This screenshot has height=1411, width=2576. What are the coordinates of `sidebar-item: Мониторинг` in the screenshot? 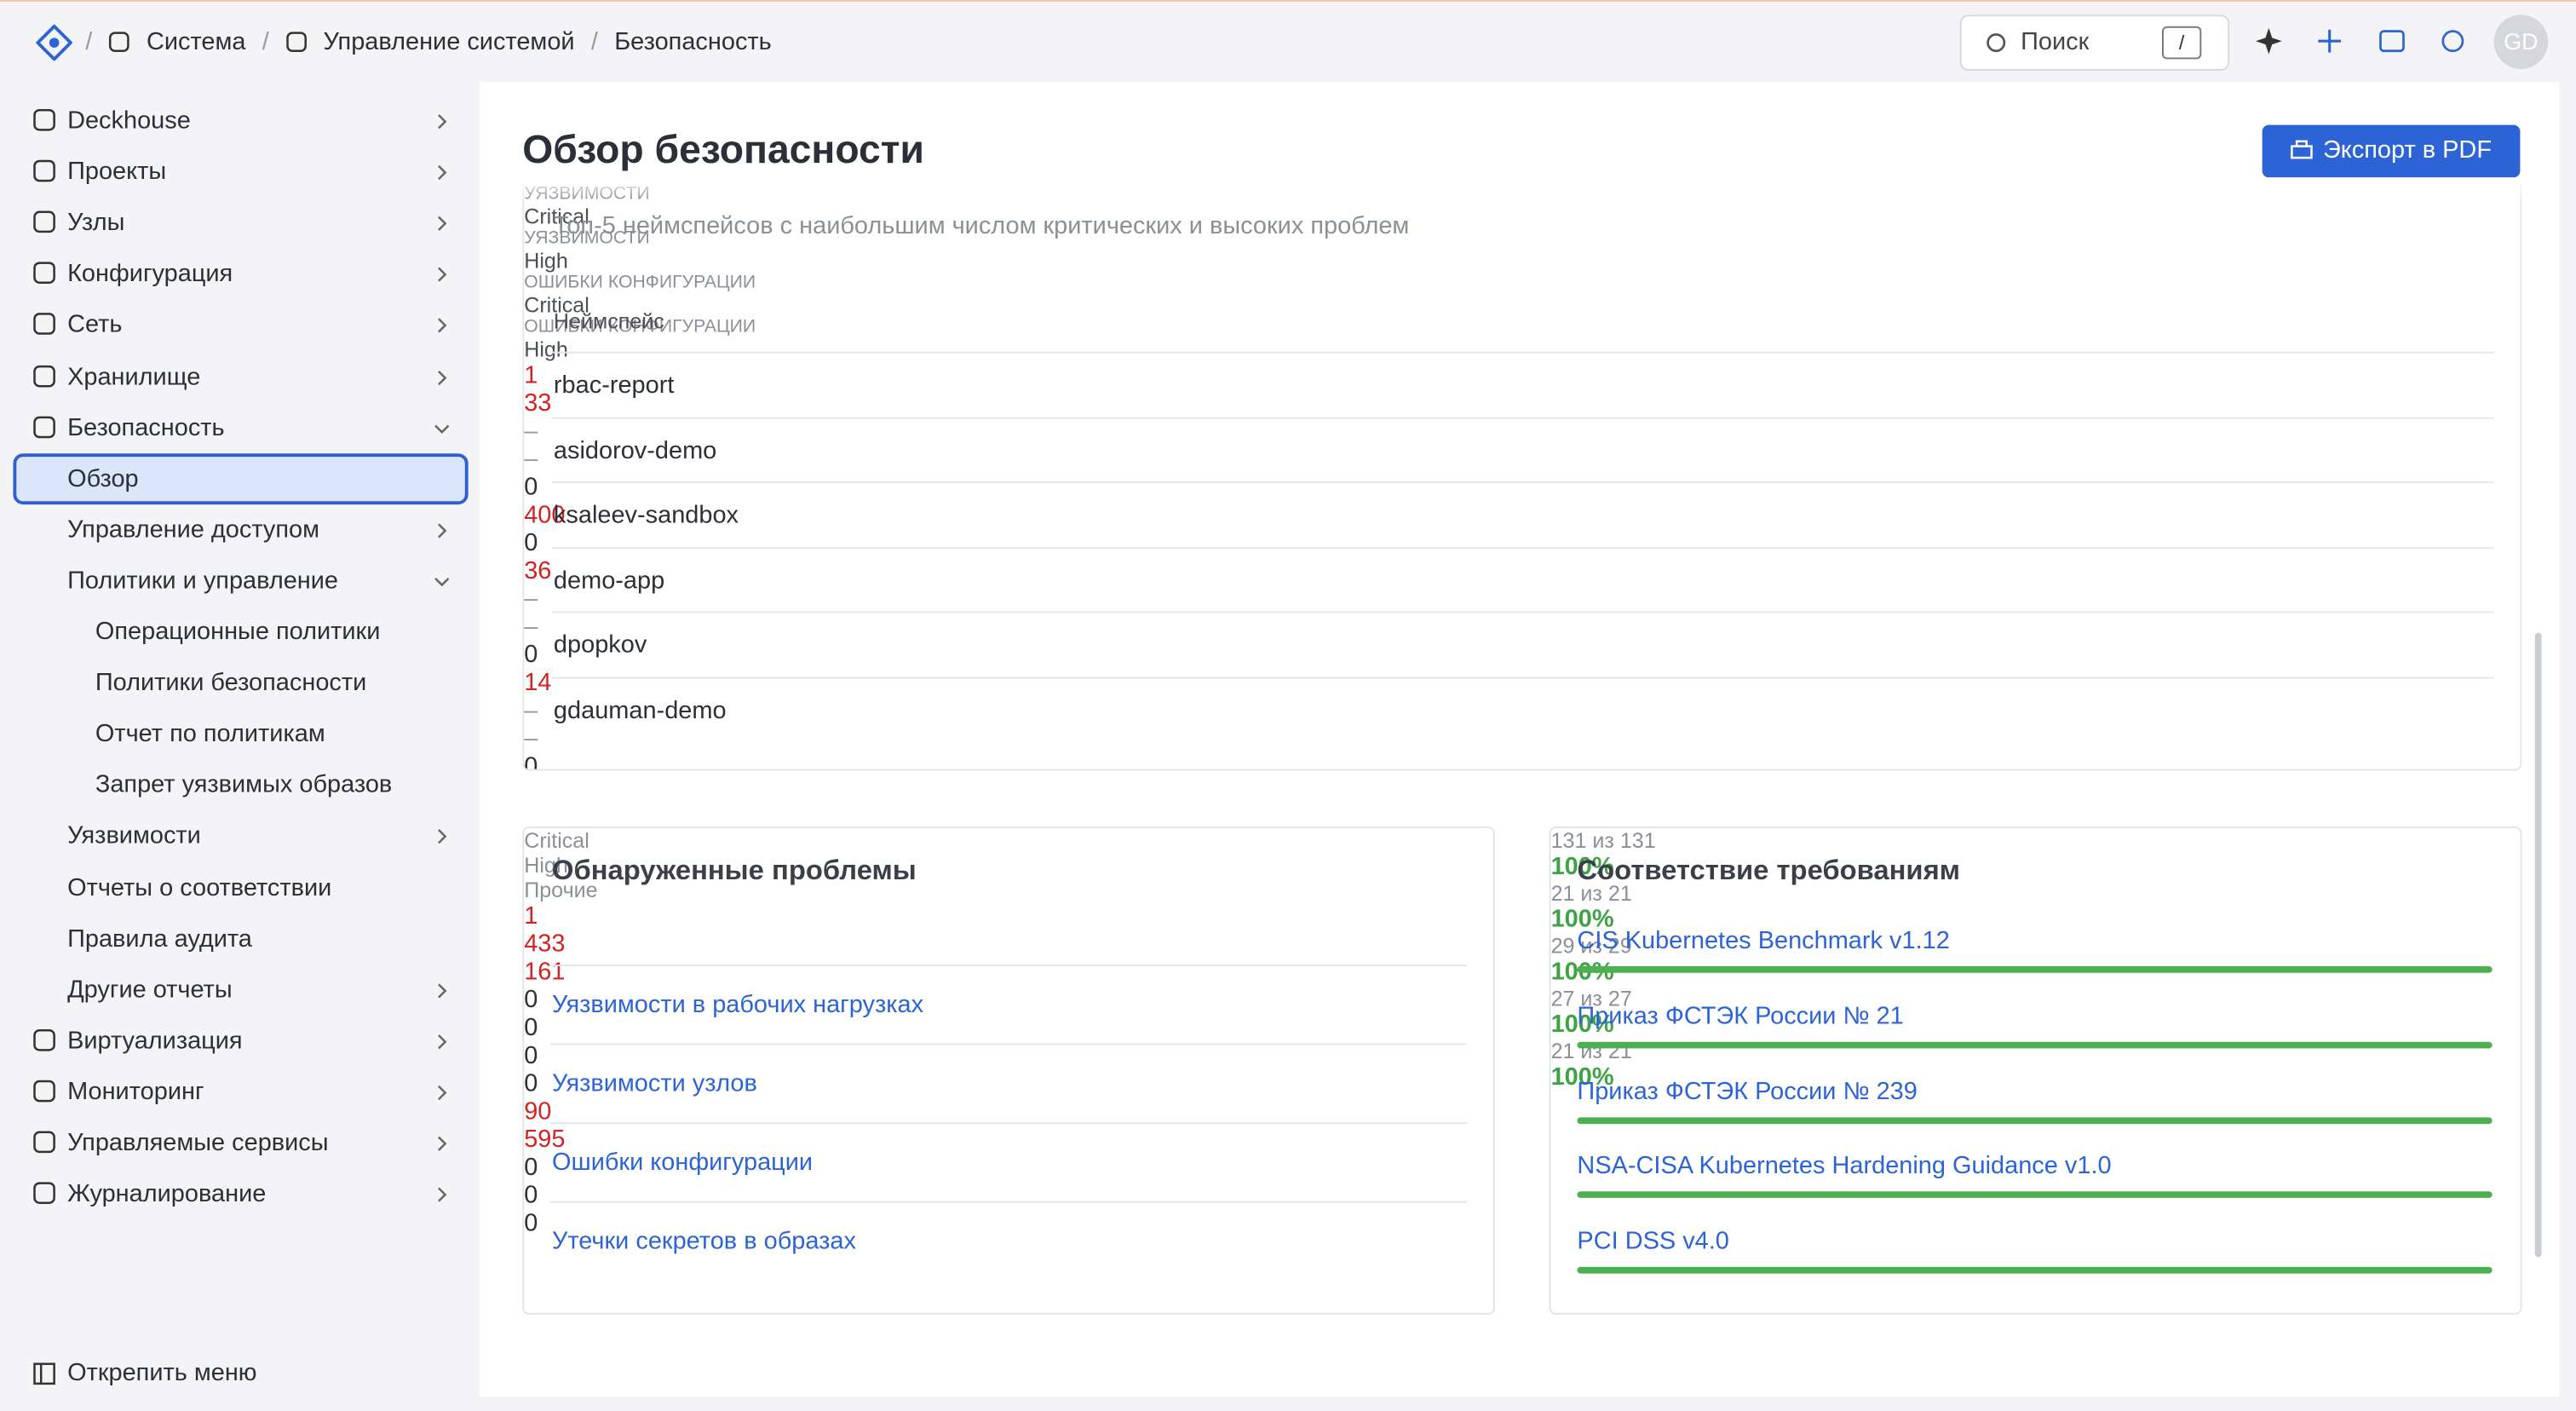 It's located at (240, 1091).